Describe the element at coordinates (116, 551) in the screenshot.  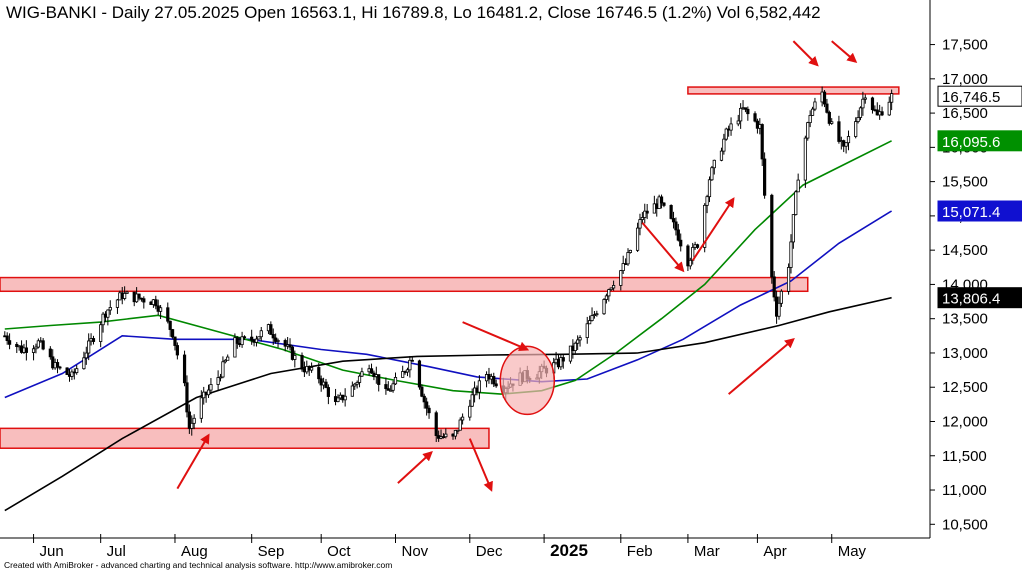
I see `x-tick-label: Jul` at that location.